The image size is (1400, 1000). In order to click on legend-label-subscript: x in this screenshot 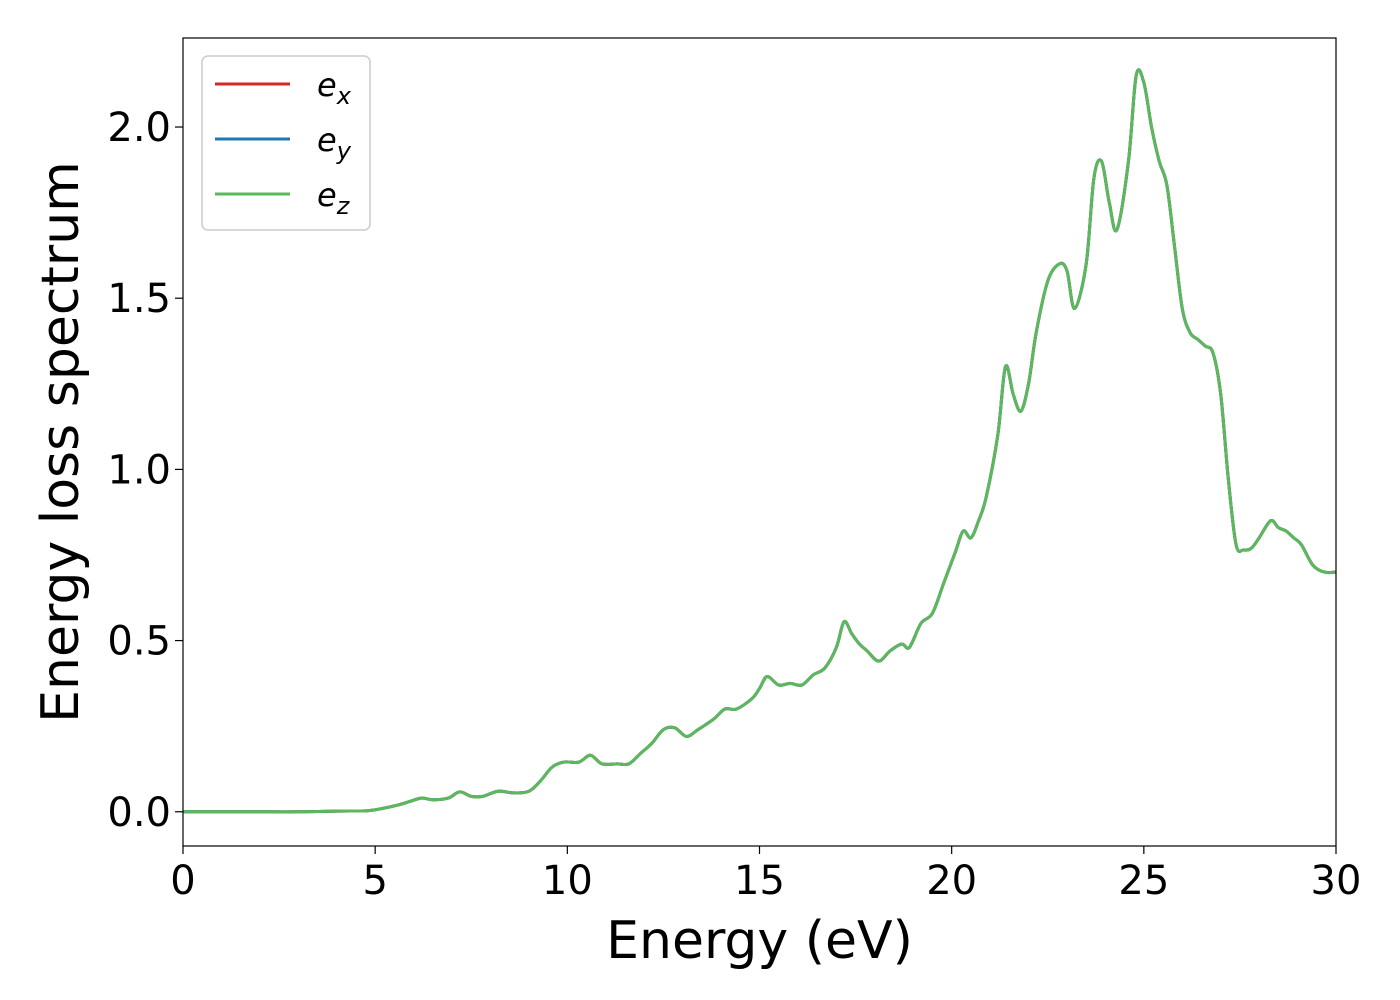, I will do `click(344, 96)`.